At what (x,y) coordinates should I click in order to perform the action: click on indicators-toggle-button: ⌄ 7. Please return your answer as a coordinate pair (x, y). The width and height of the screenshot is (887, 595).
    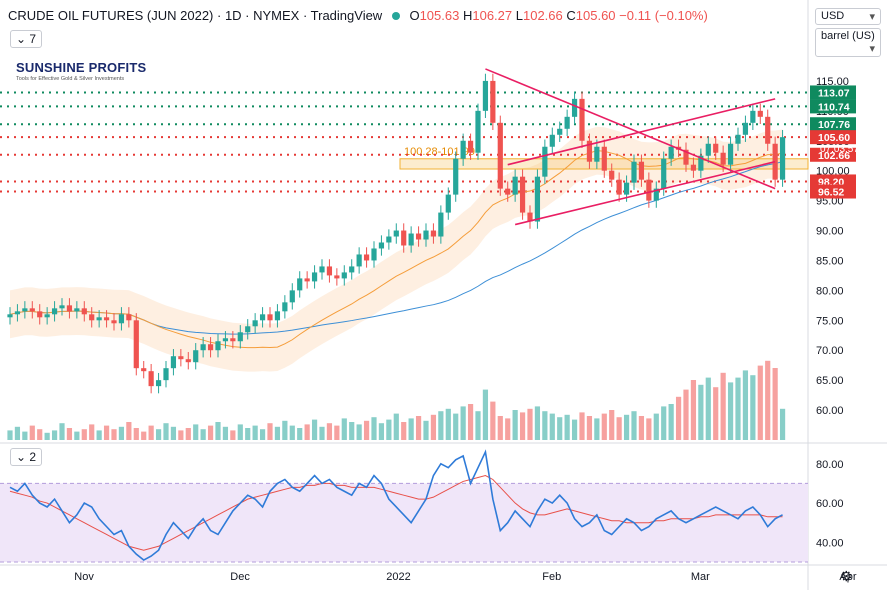
    Looking at the image, I should click on (26, 39).